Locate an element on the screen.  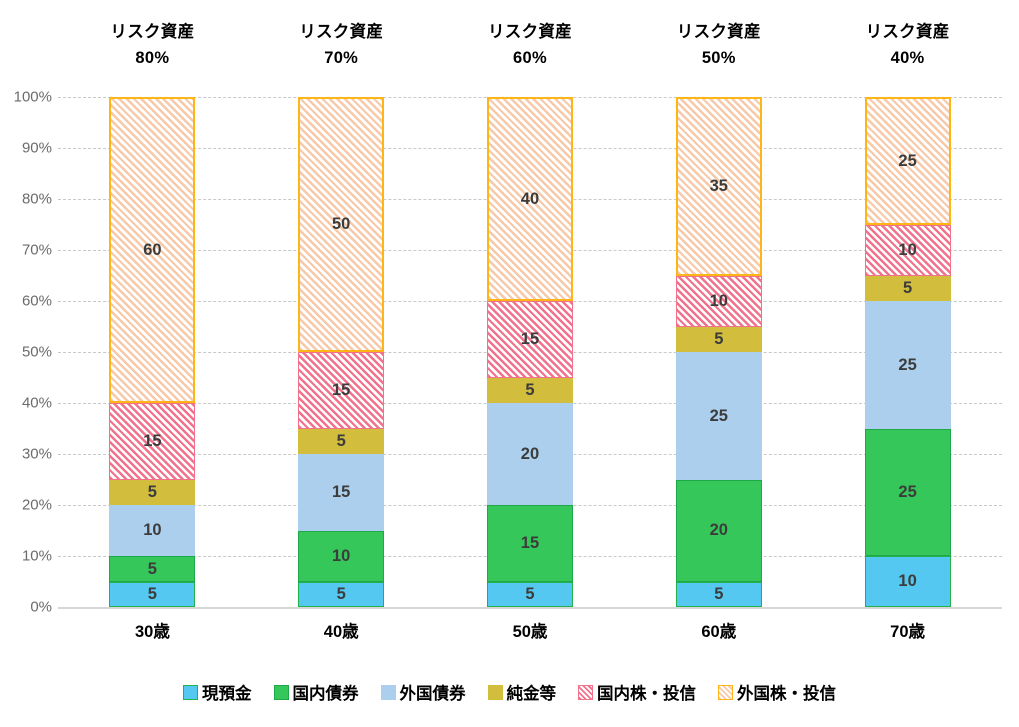
x-axis-tick-label: 70歳 is located at coordinates (908, 632).